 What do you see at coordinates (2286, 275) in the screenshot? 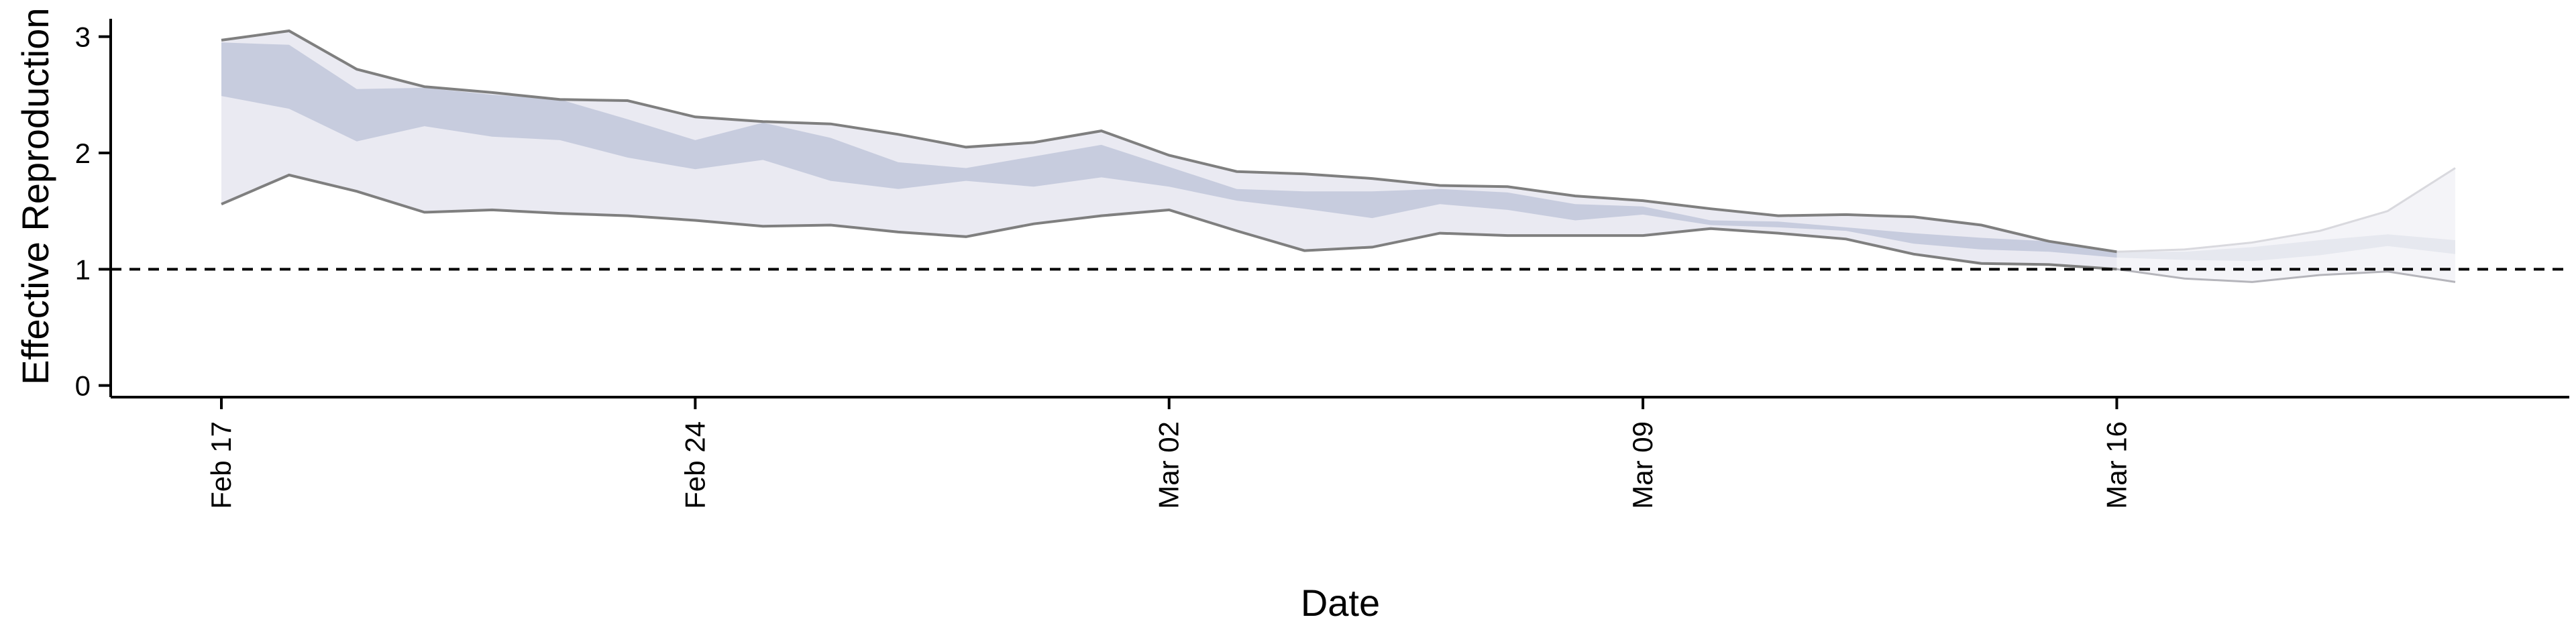
I see `forecast-lower-line` at bounding box center [2286, 275].